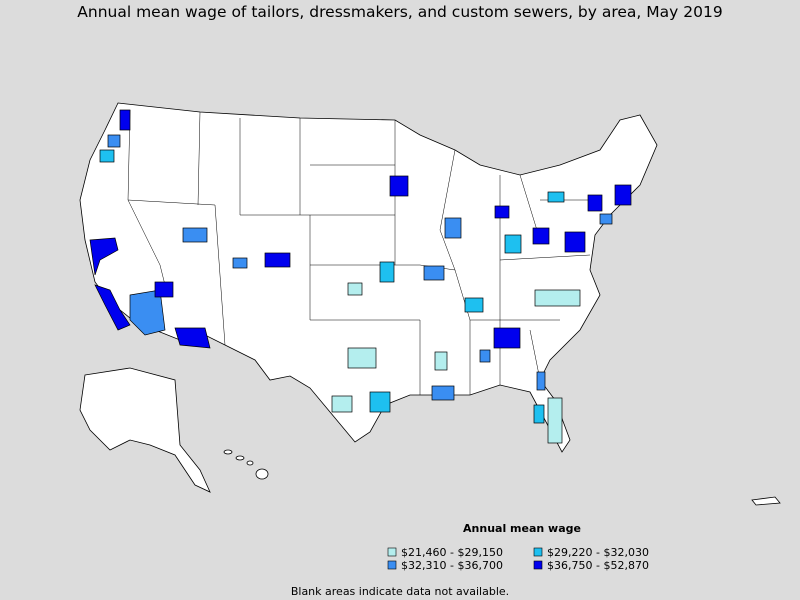 This screenshot has width=800, height=600. I want to click on legend-label: $36,750 - $52,870, so click(598, 565).